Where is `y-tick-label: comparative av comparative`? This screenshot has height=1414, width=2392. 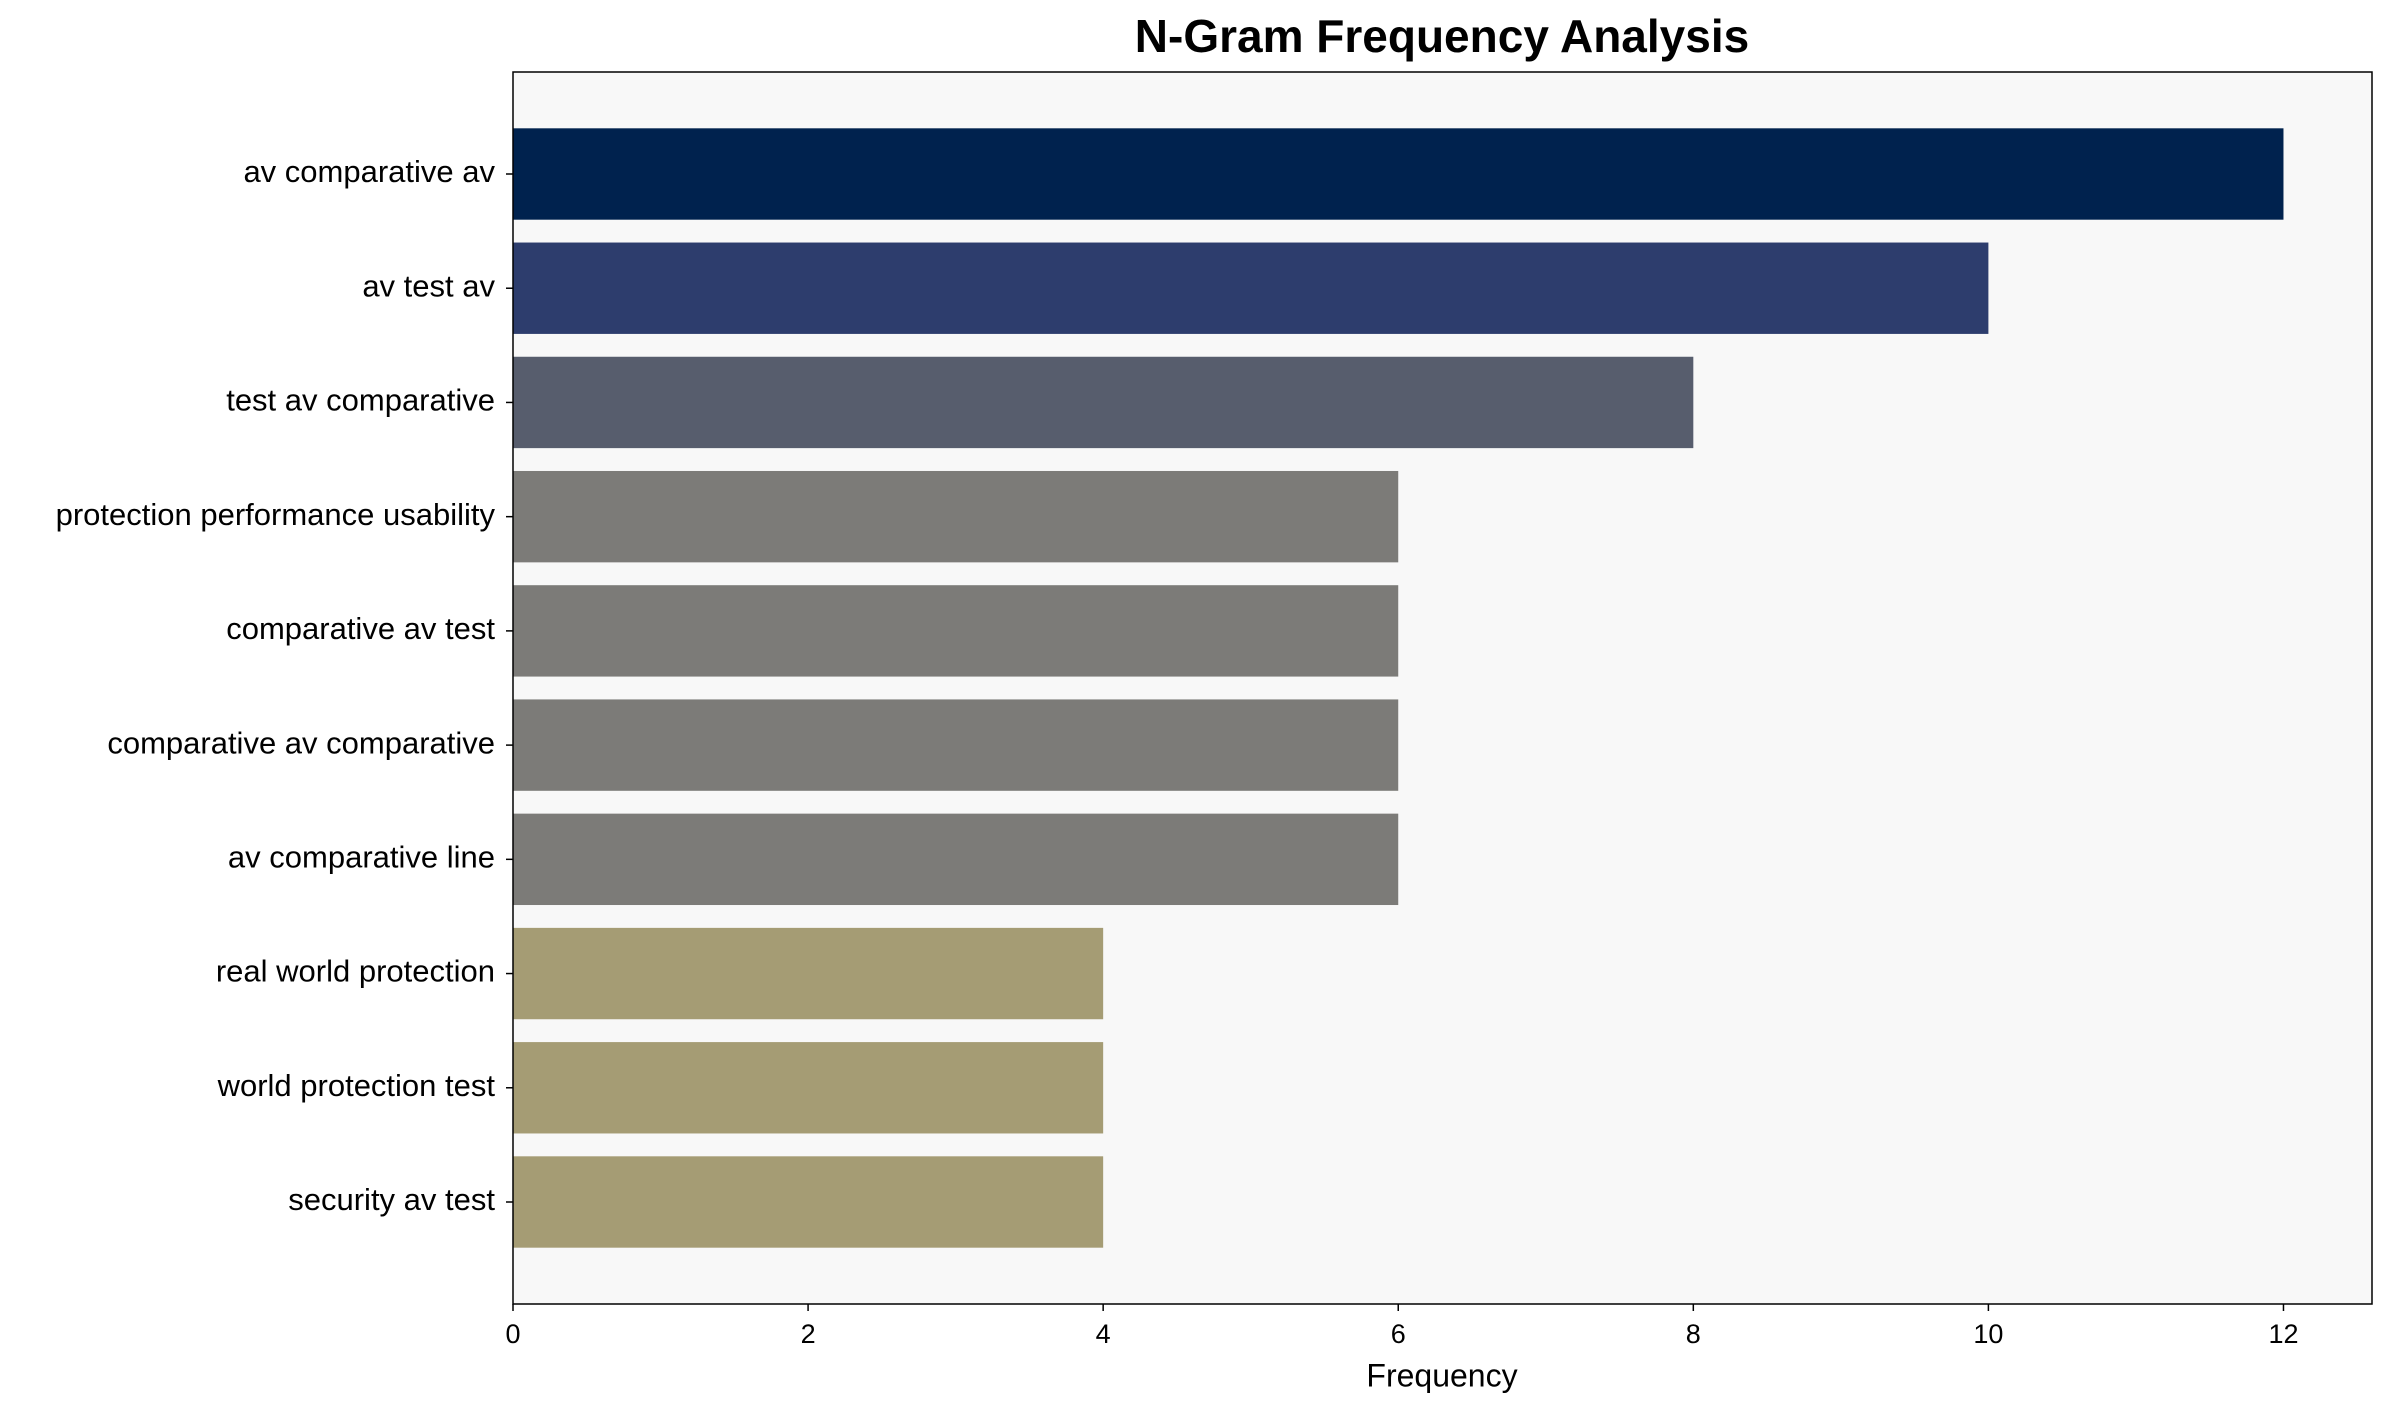 y-tick-label: comparative av comparative is located at coordinates (301, 742).